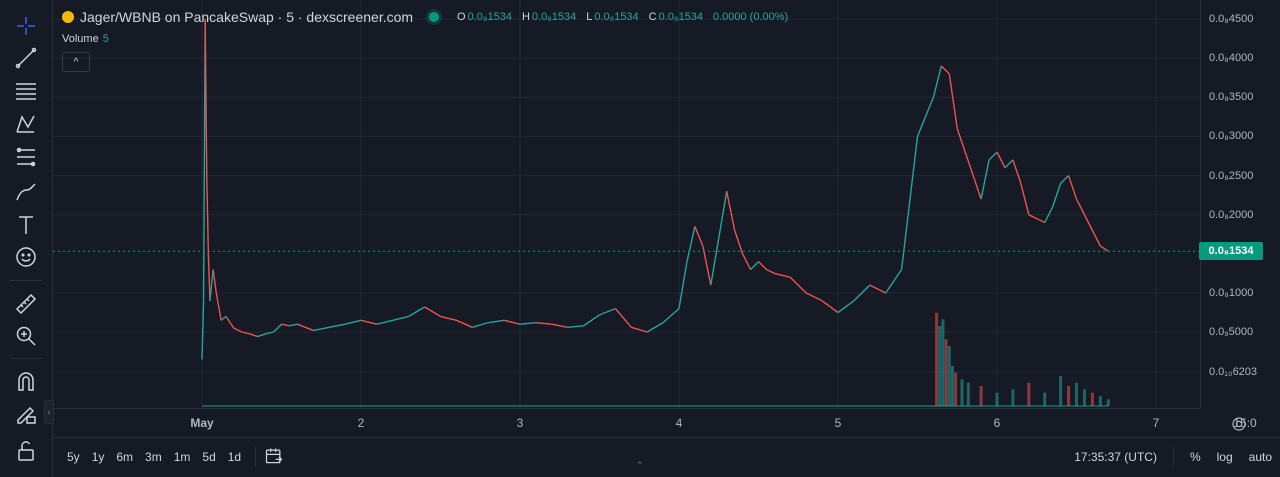 The height and width of the screenshot is (477, 1280). What do you see at coordinates (26, 336) in the screenshot?
I see `zoom-in-icon` at bounding box center [26, 336].